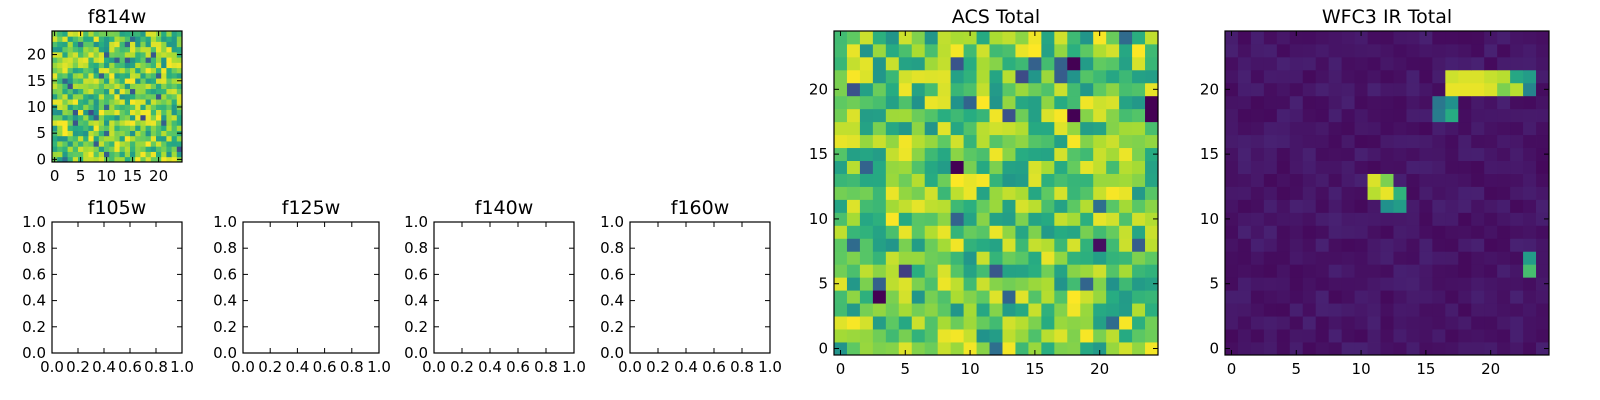  I want to click on axes-frame, so click(311, 287).